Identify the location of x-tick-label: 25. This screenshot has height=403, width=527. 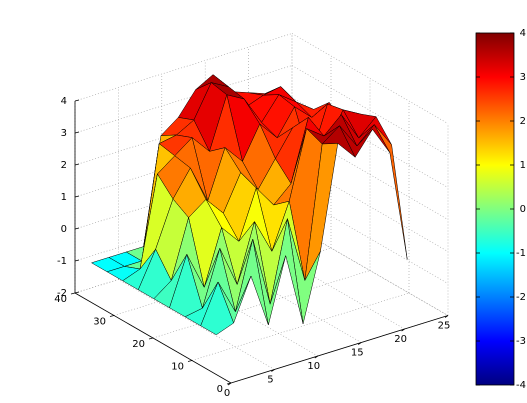
(444, 326).